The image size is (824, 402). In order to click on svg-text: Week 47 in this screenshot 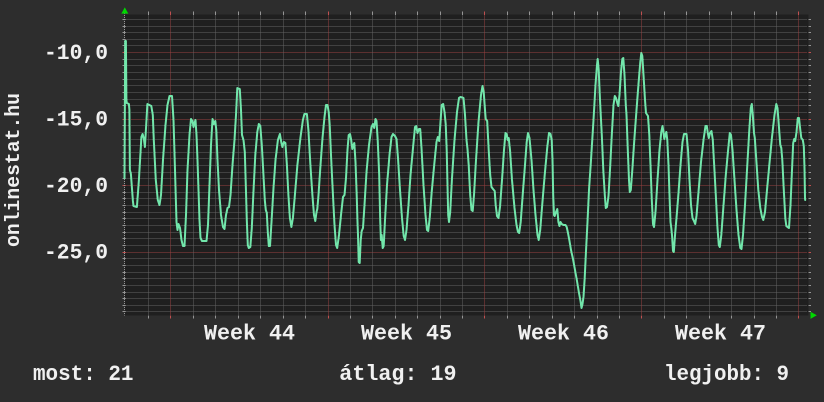, I will do `click(720, 333)`.